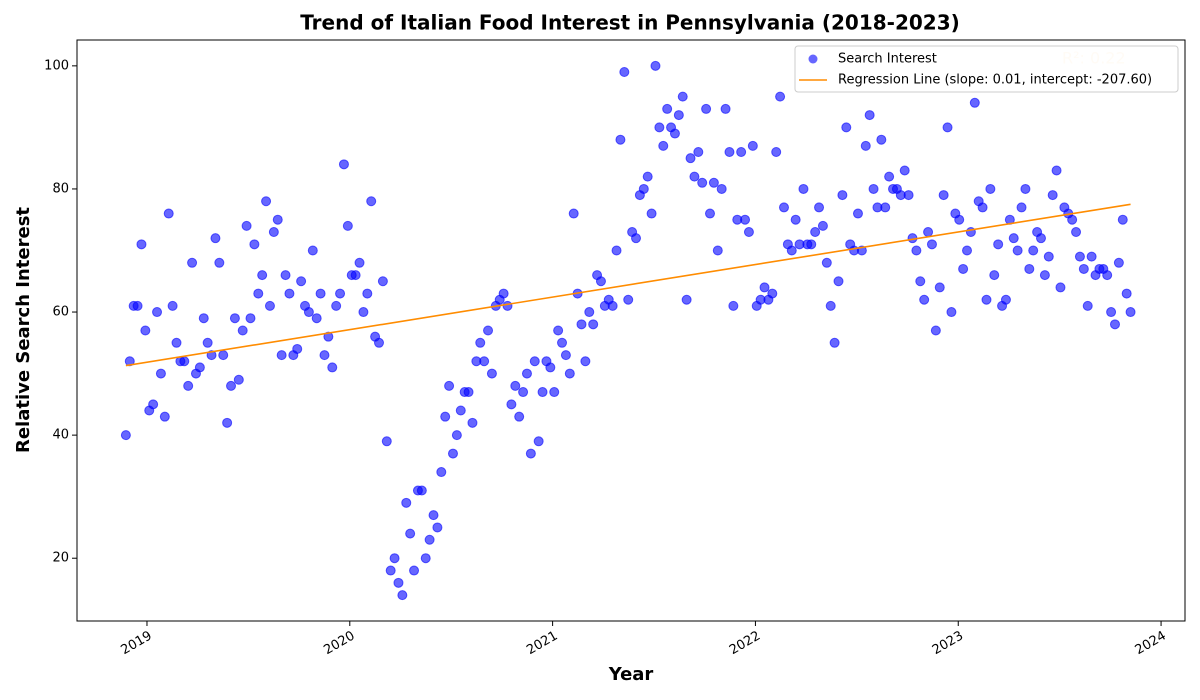  What do you see at coordinates (986, 69) in the screenshot?
I see `legend-box` at bounding box center [986, 69].